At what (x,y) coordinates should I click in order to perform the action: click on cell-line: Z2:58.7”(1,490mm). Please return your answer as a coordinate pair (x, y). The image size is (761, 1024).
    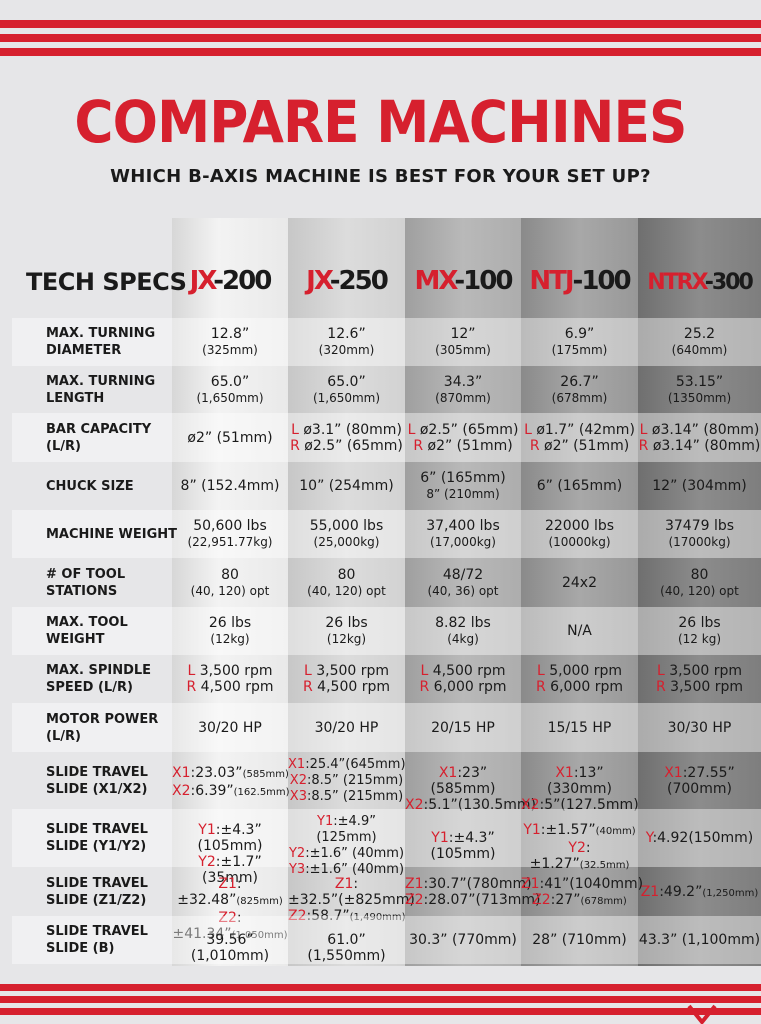
    Looking at the image, I should click on (347, 916).